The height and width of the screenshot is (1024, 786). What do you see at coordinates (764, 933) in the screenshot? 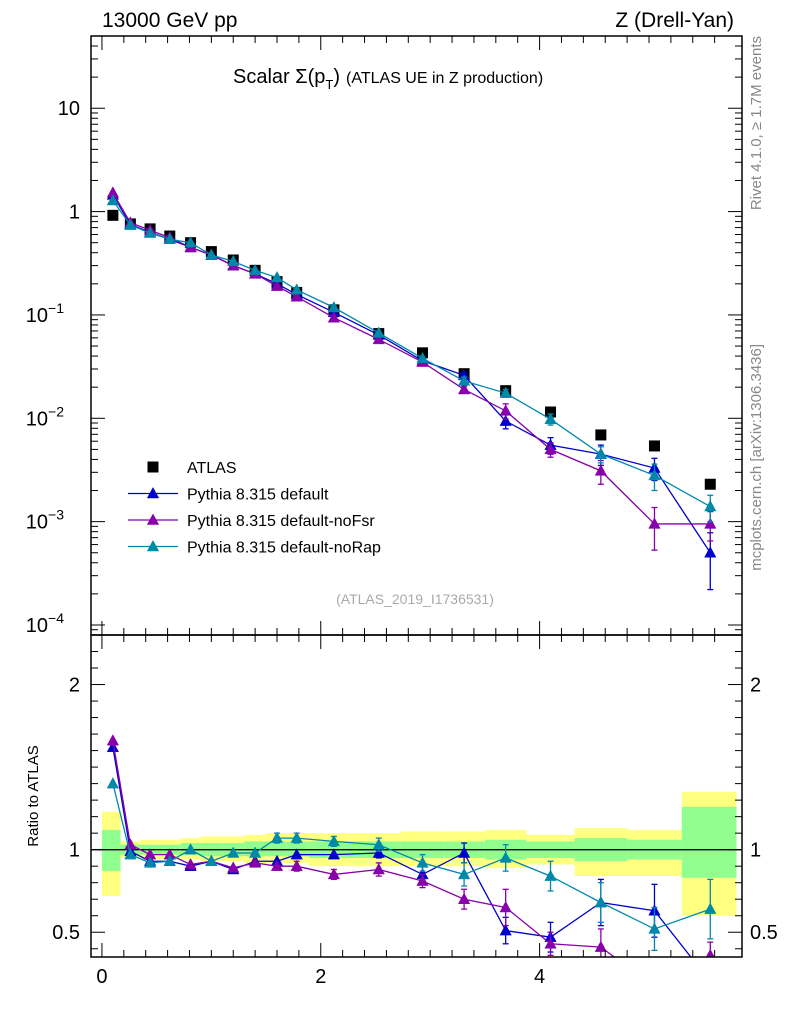
I see `ratio-y-tick-label-right: 0.5` at bounding box center [764, 933].